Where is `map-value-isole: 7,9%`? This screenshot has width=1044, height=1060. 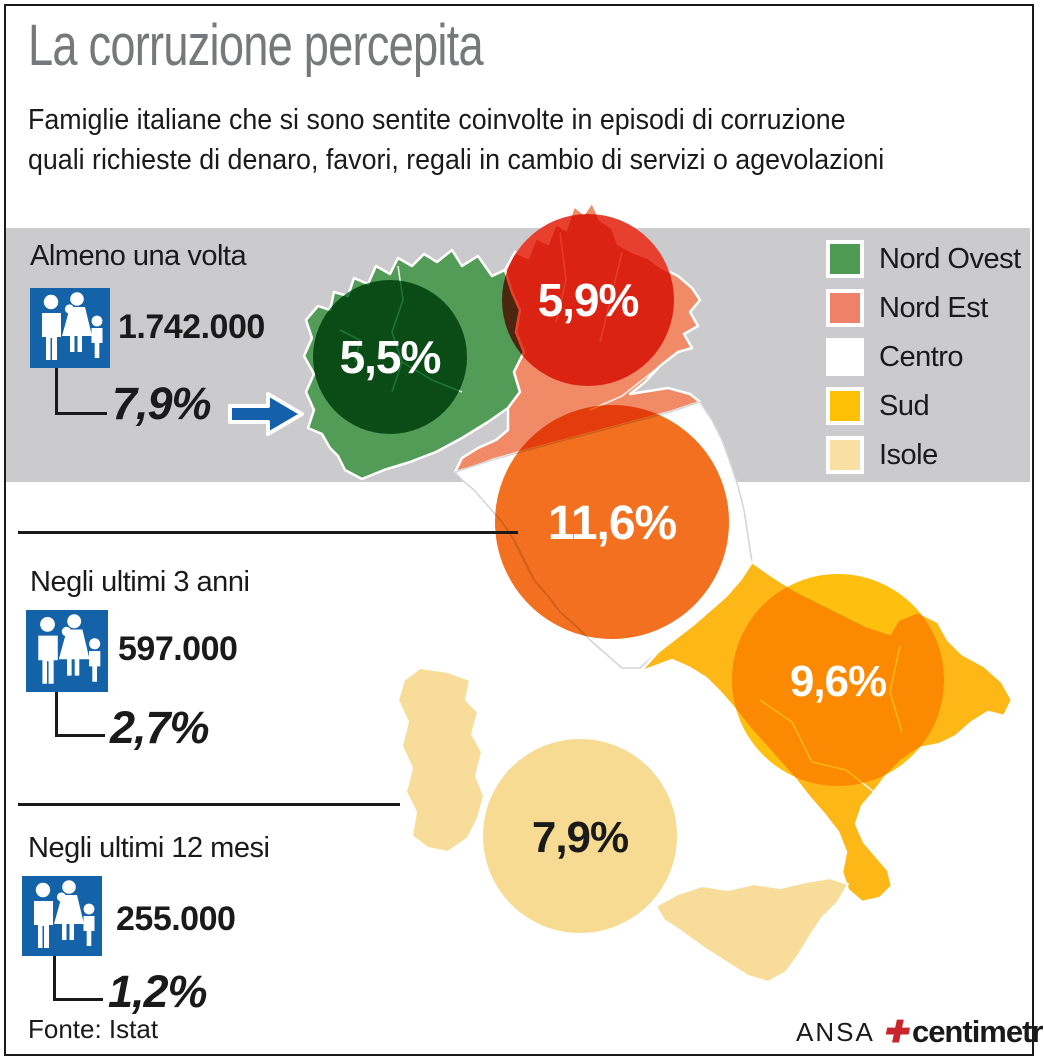
map-value-isole: 7,9% is located at coordinates (580, 837).